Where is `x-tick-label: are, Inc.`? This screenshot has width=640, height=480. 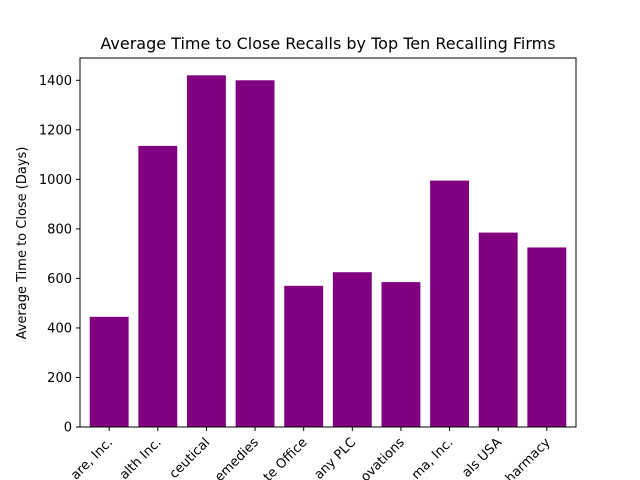 x-tick-label: are, Inc. is located at coordinates (92, 457).